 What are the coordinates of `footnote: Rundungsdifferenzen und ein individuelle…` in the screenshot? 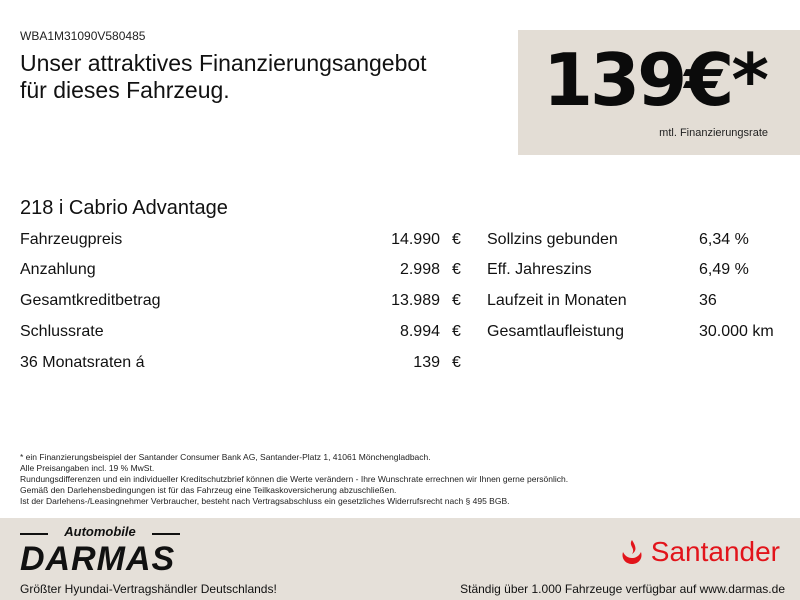 It's located at (294, 479).